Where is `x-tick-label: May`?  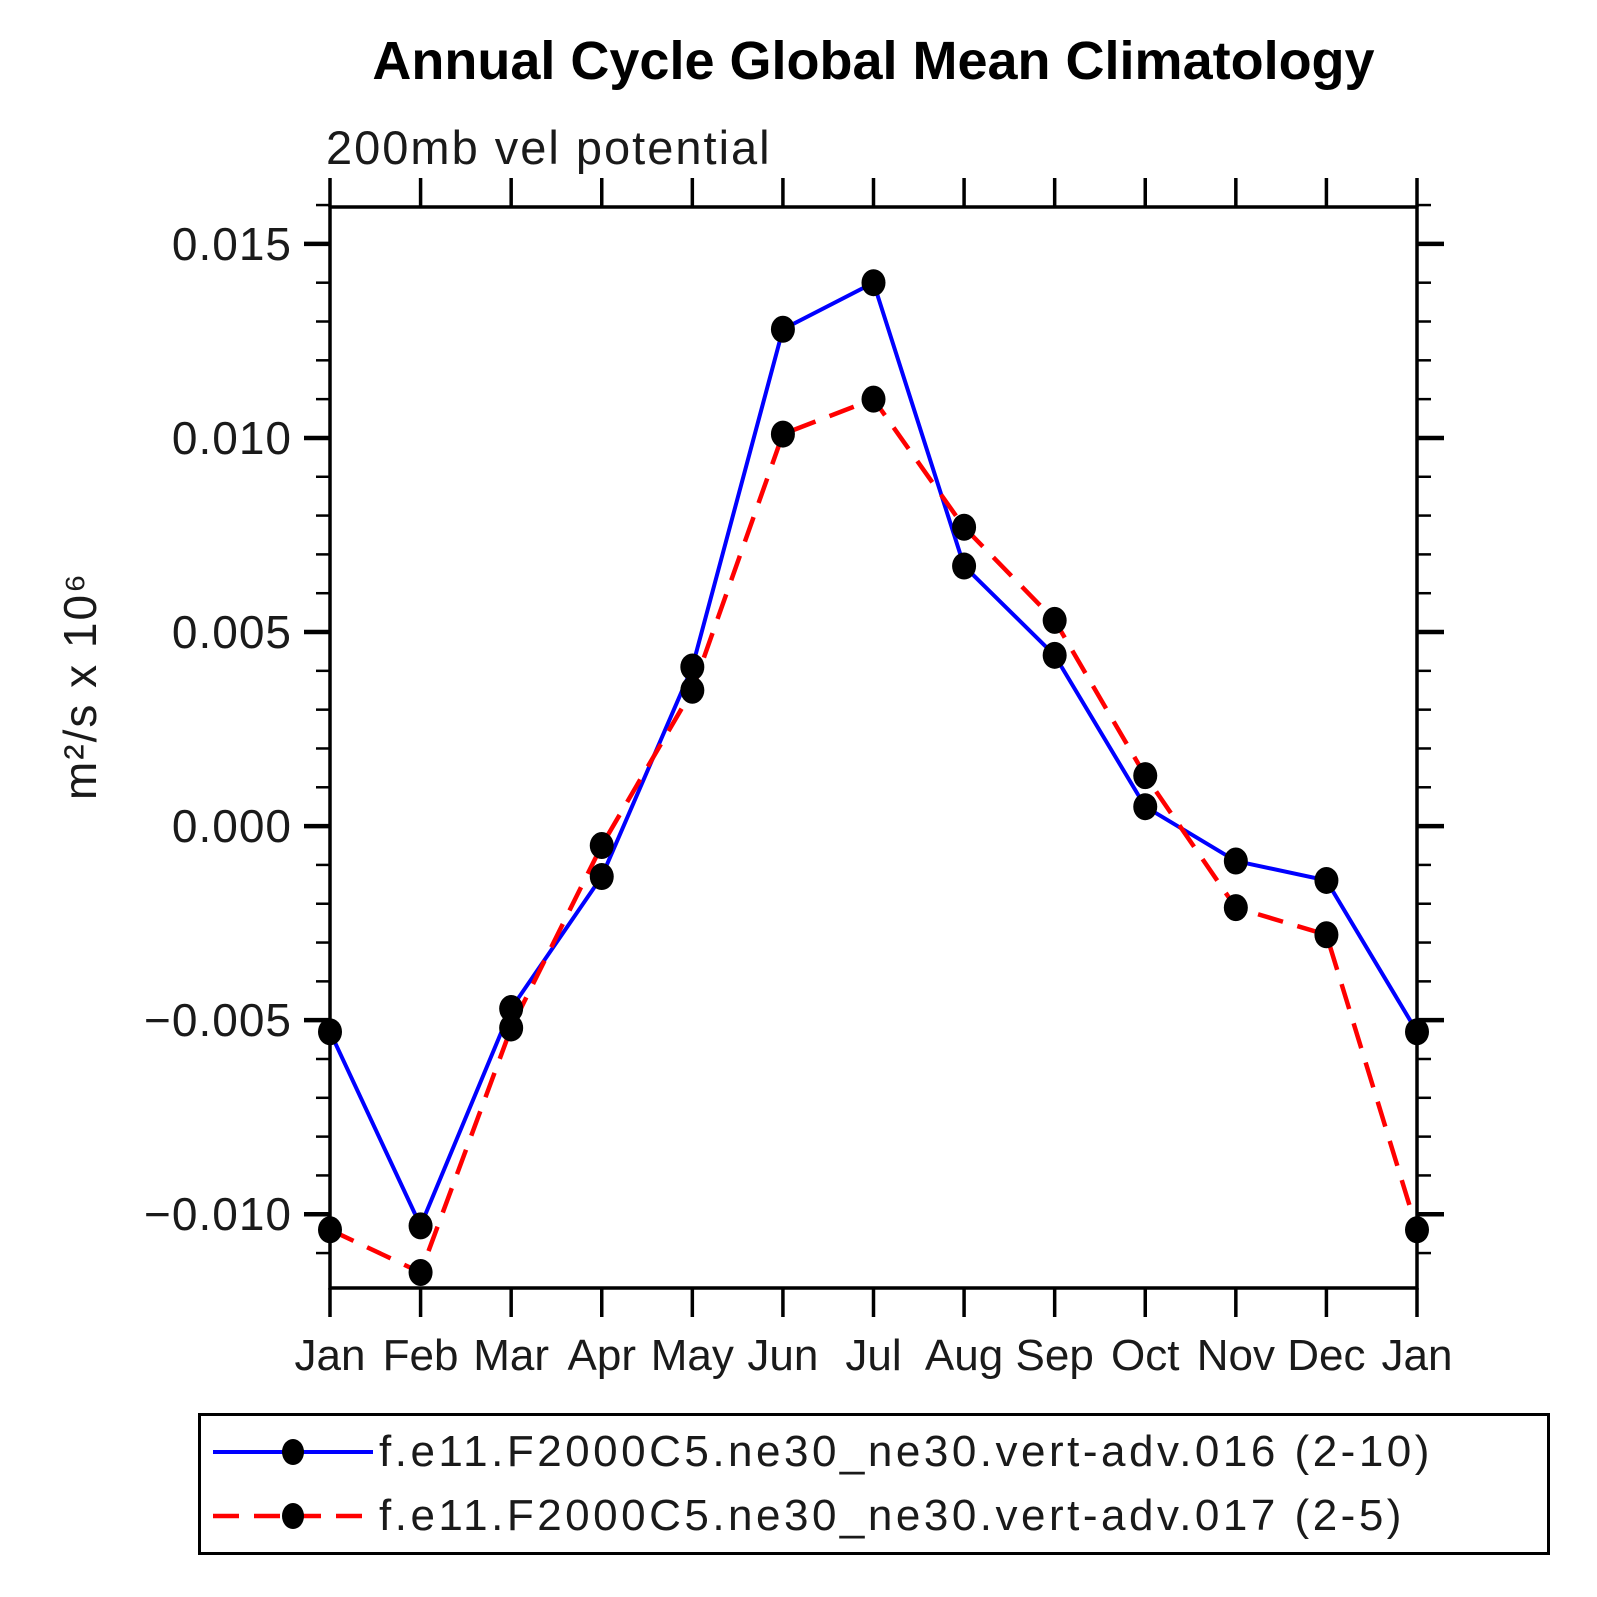 x-tick-label: May is located at coordinates (692, 1355).